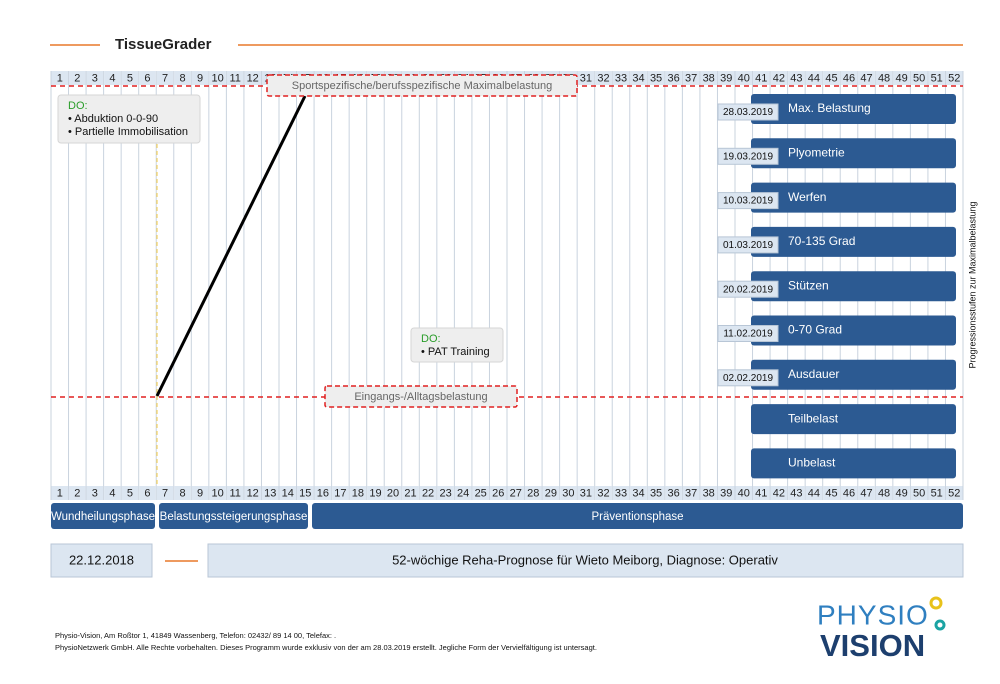  I want to click on step-label: Unbelast, so click(812, 463).